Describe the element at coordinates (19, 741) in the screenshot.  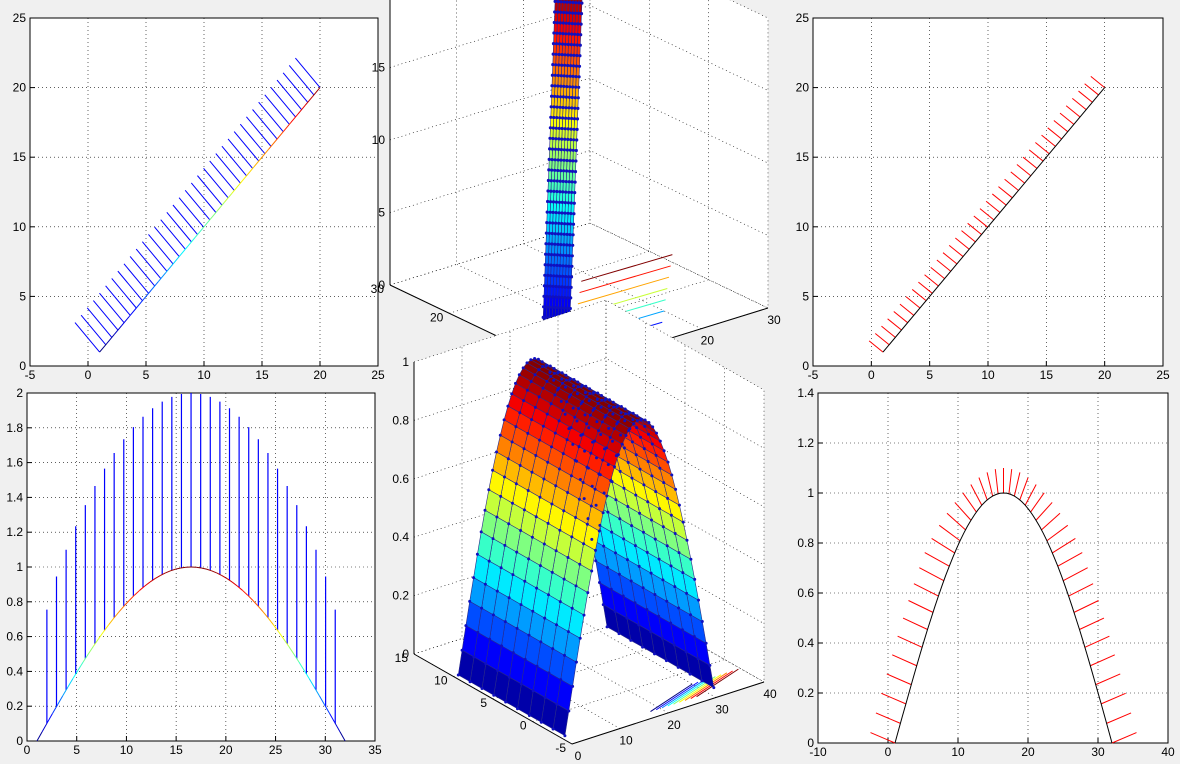
I see `y-tick-label: 0` at that location.